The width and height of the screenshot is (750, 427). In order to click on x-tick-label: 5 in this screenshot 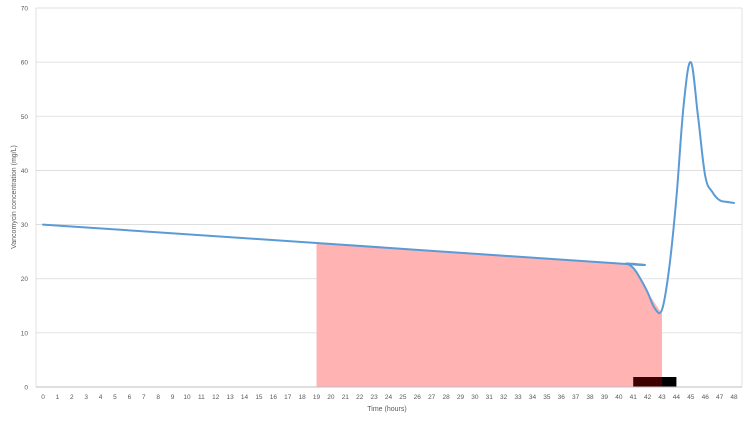, I will do `click(115, 397)`.